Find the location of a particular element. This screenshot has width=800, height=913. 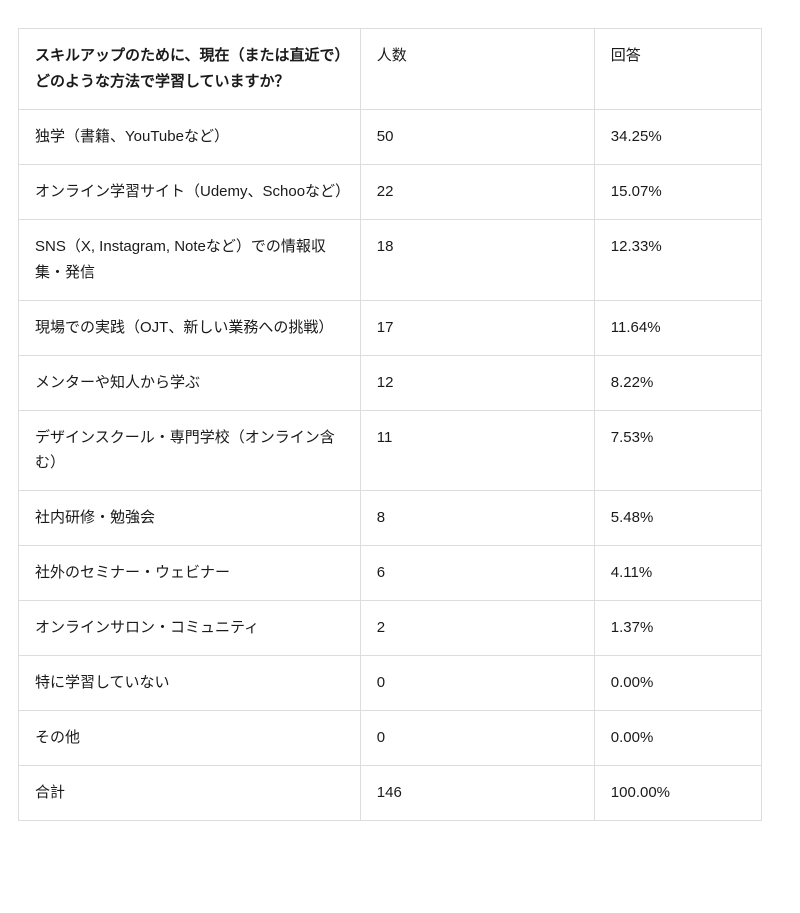

count-cell: 18 is located at coordinates (477, 259).